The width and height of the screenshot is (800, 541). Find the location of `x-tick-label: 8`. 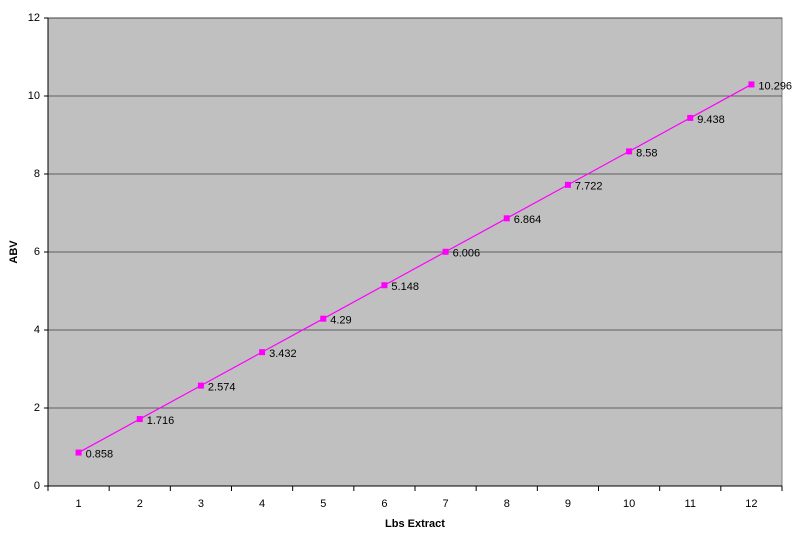

x-tick-label: 8 is located at coordinates (507, 504).